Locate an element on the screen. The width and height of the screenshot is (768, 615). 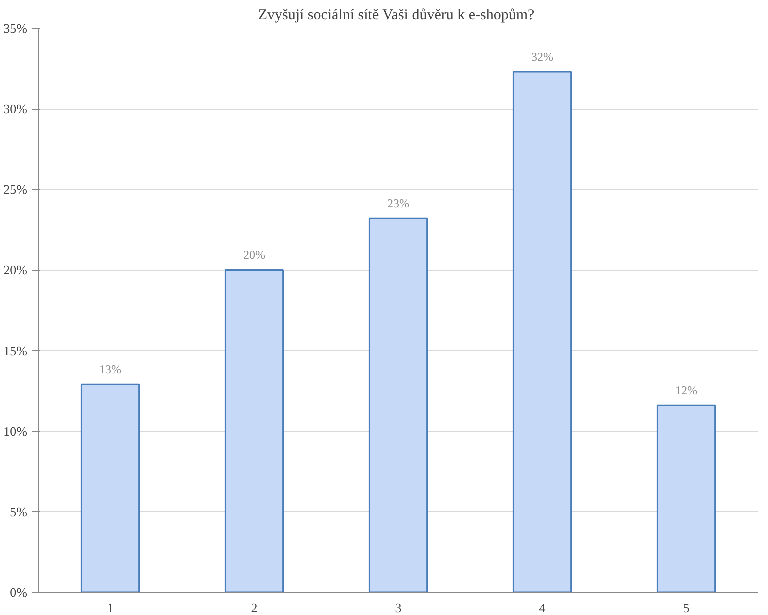
y-tick-label: 0% is located at coordinates (19, 592).